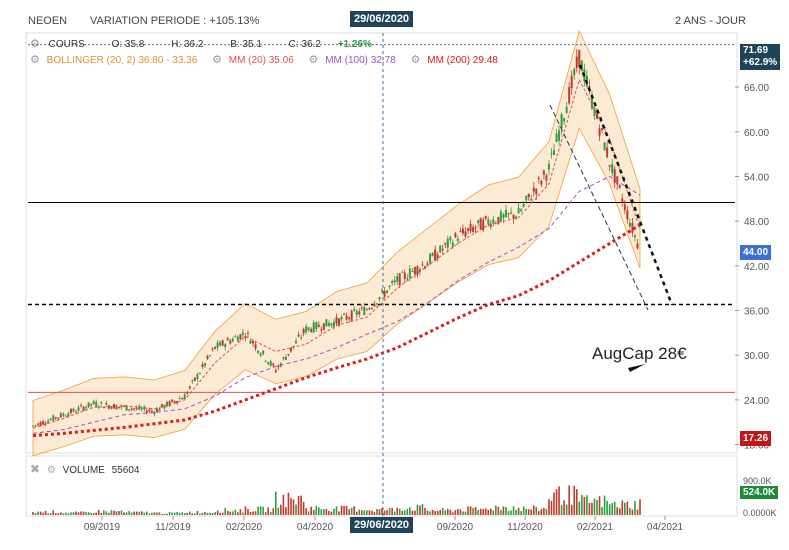  What do you see at coordinates (35, 469) in the screenshot?
I see `close-icon: ✖` at bounding box center [35, 469].